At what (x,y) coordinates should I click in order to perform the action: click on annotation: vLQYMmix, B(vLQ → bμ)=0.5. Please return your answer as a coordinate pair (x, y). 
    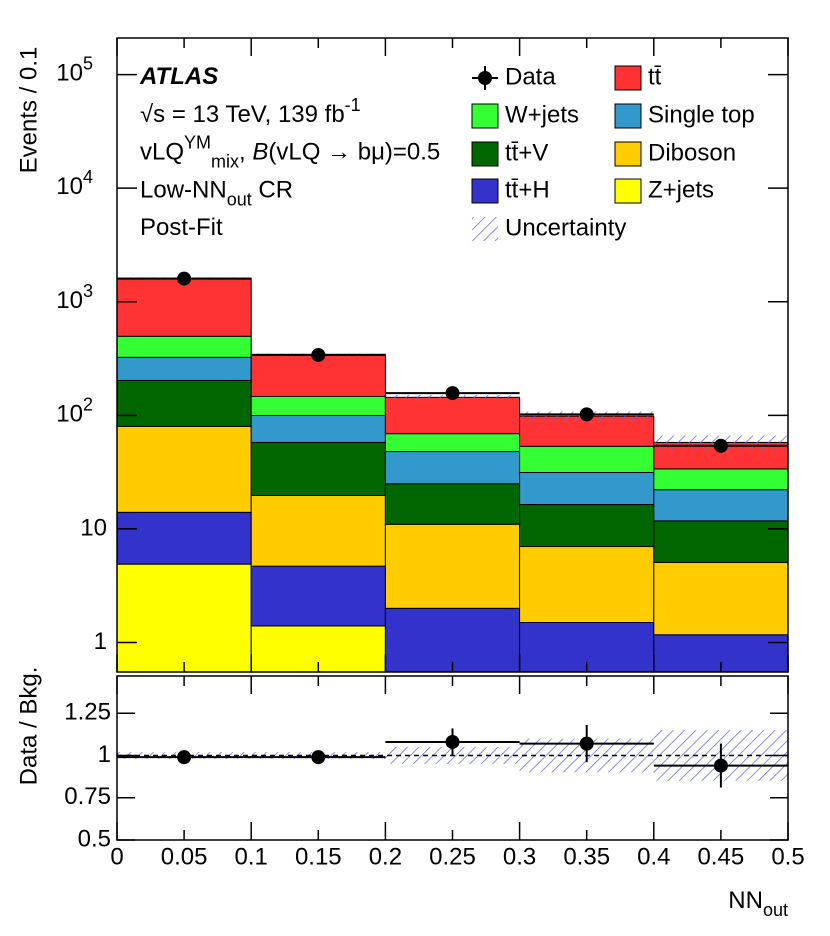
    Looking at the image, I should click on (290, 151).